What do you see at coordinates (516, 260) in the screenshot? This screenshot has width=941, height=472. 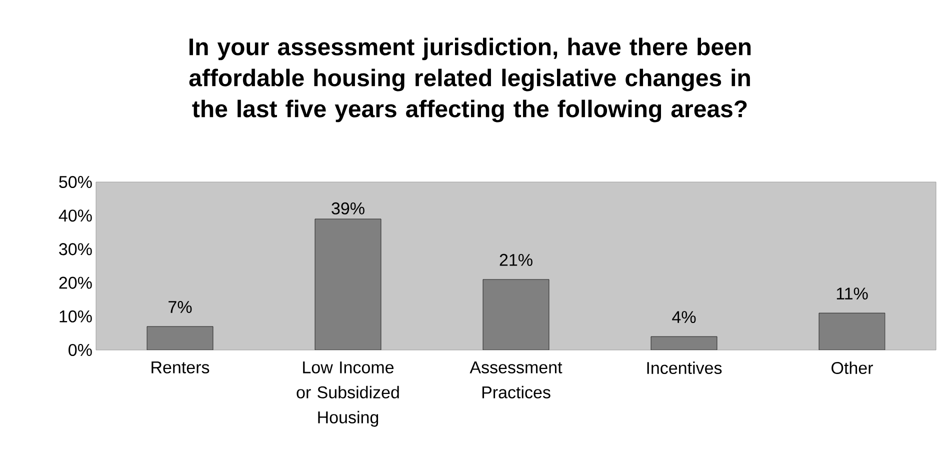 I see `data-label: 21%` at bounding box center [516, 260].